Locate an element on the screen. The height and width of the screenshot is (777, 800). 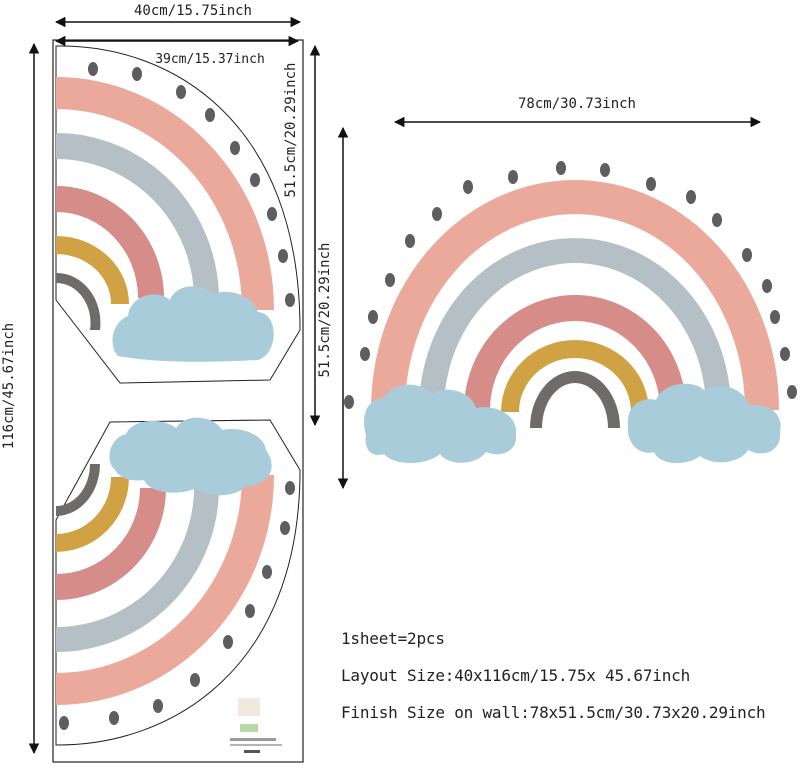
bottom-cloud is located at coordinates (190, 456).